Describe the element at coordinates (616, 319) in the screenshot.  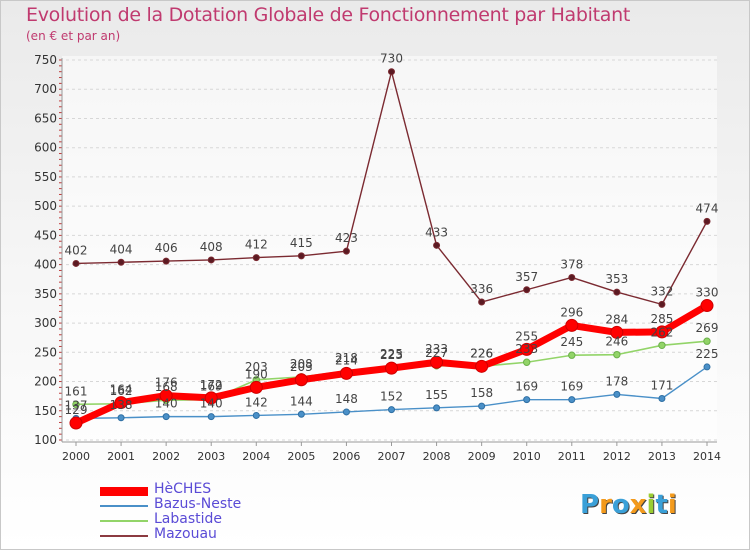
I see `data-label-h-ches: 284` at that location.